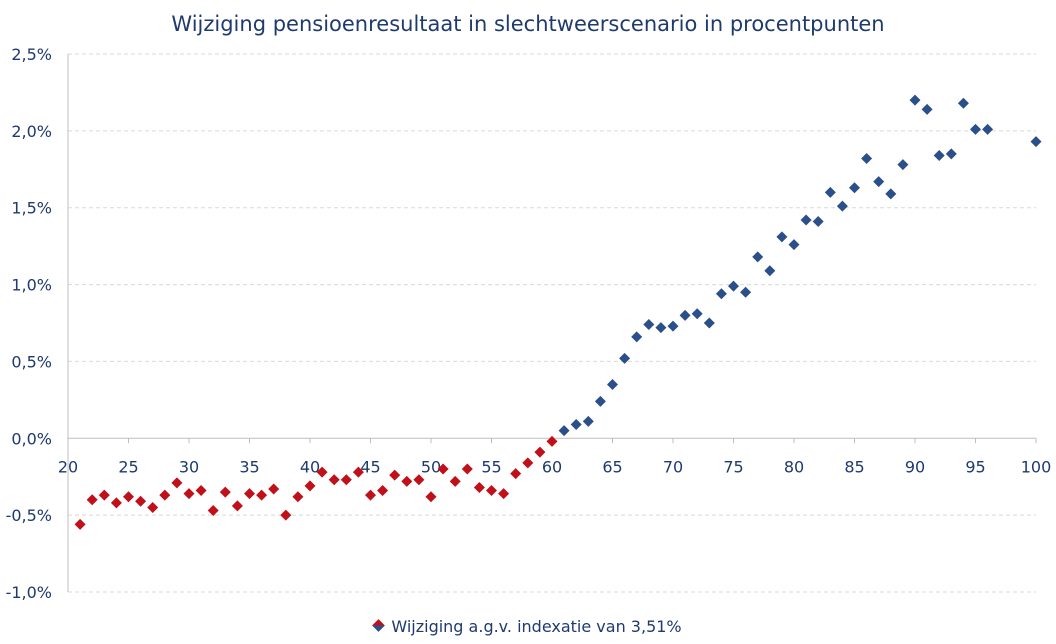 The width and height of the screenshot is (1056, 644). What do you see at coordinates (128, 466) in the screenshot?
I see `x-tick-label: 25` at bounding box center [128, 466].